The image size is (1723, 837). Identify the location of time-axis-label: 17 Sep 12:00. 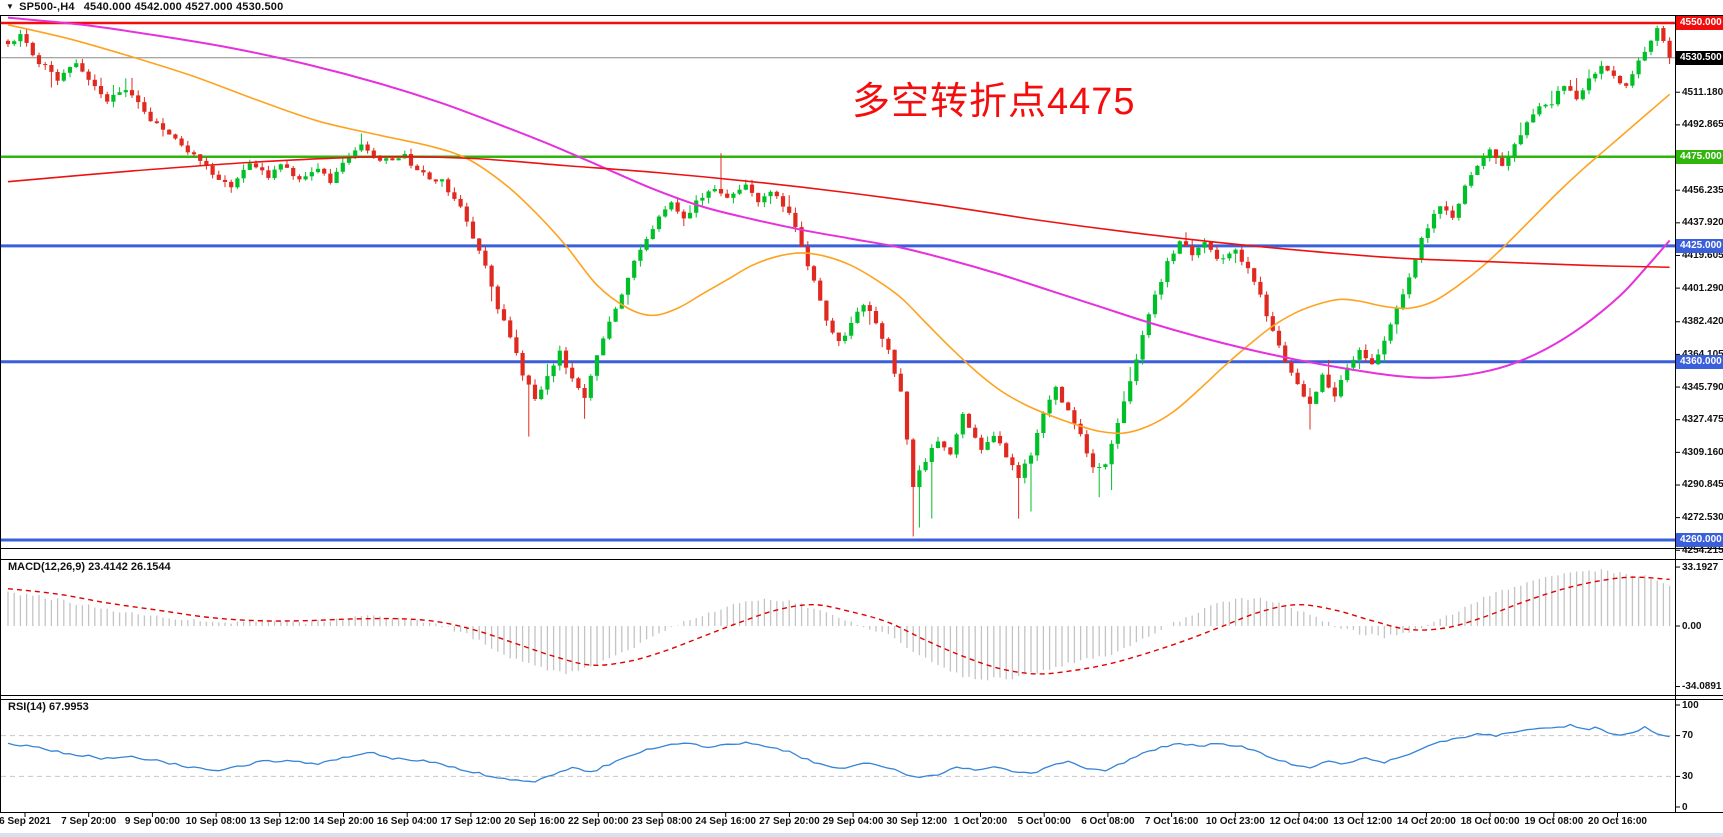
(471, 821).